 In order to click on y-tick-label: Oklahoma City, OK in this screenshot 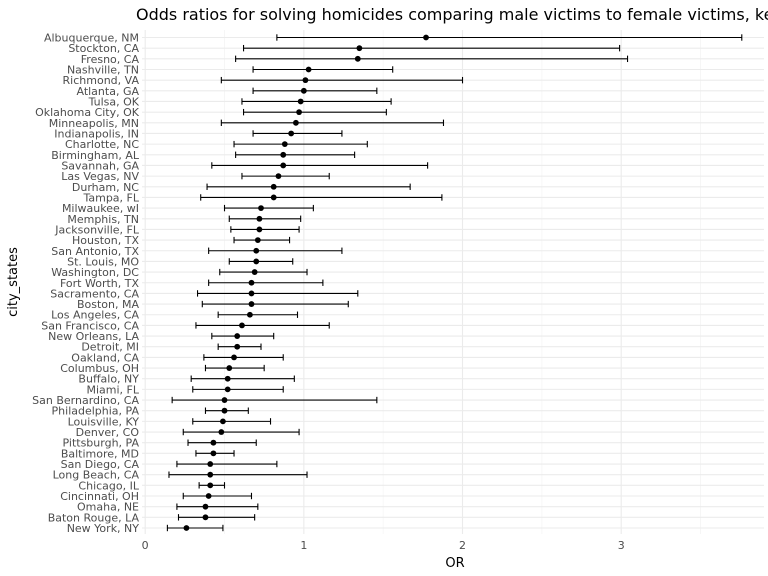, I will do `click(87, 112)`.